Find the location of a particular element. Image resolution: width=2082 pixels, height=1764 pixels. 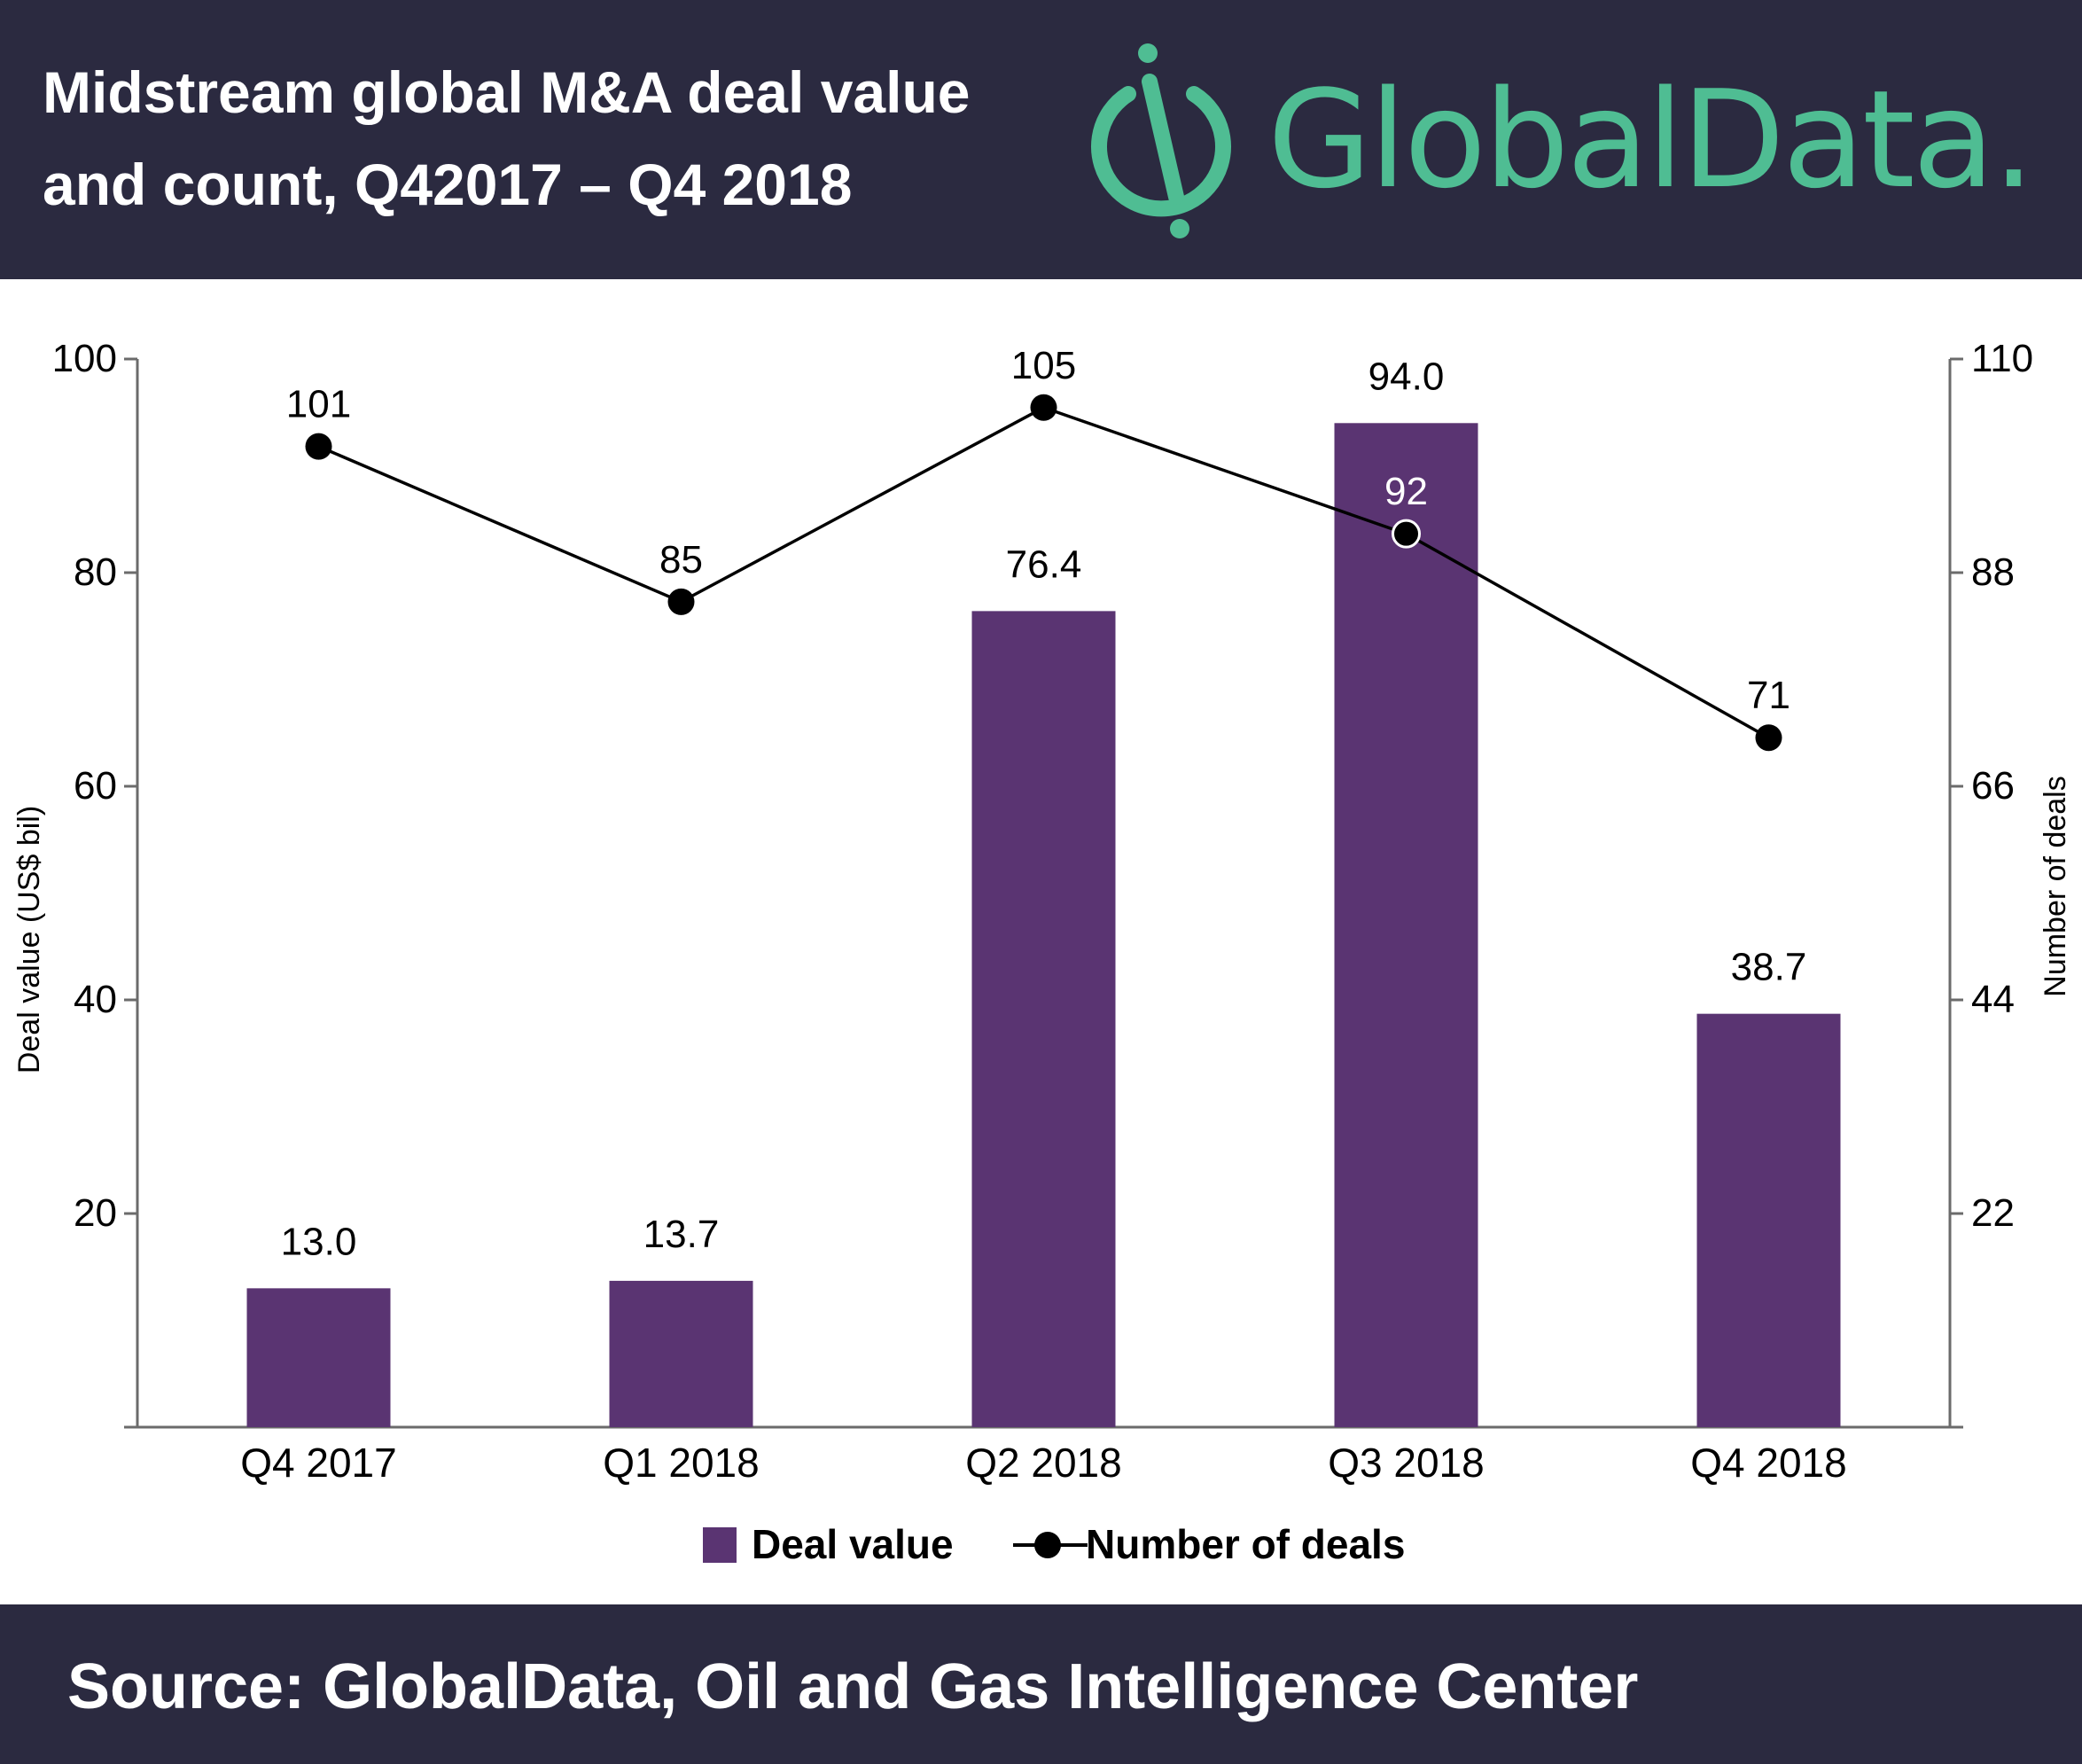

logo-wordmark: GlobalData. is located at coordinates (1651, 139).